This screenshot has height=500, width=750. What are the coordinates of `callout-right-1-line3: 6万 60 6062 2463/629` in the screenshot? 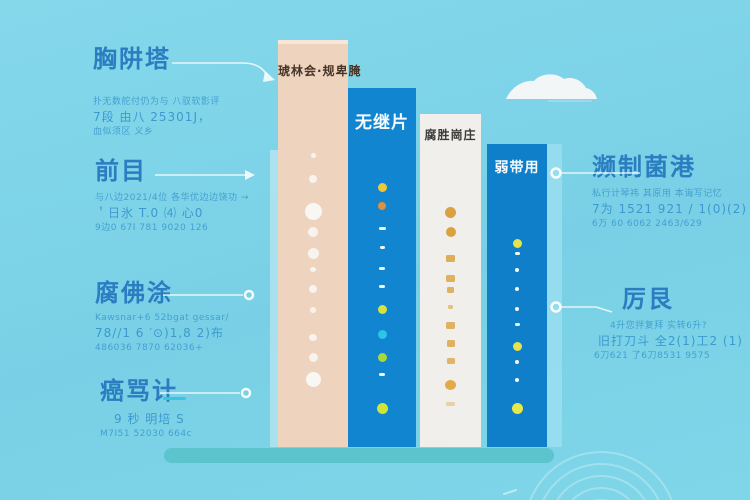 It's located at (647, 224).